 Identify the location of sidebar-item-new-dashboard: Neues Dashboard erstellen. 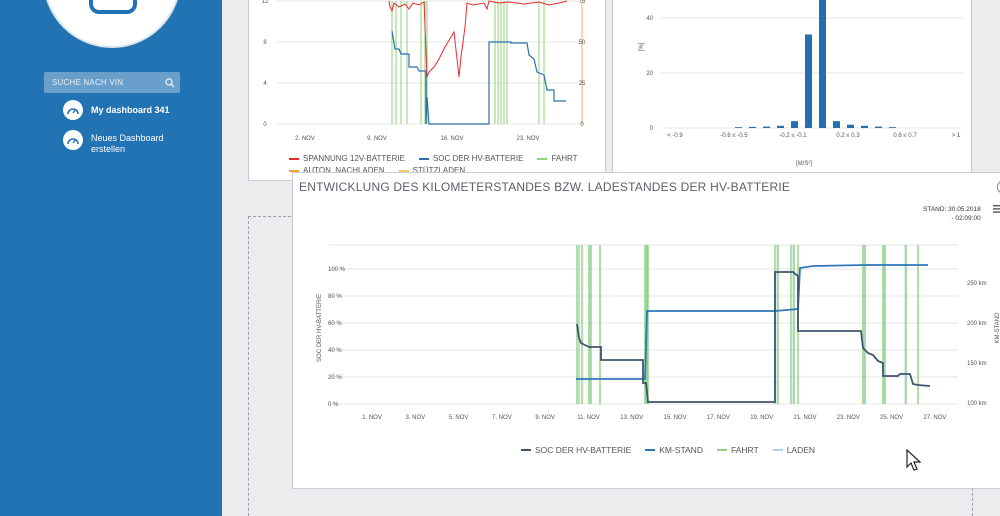
(113, 142).